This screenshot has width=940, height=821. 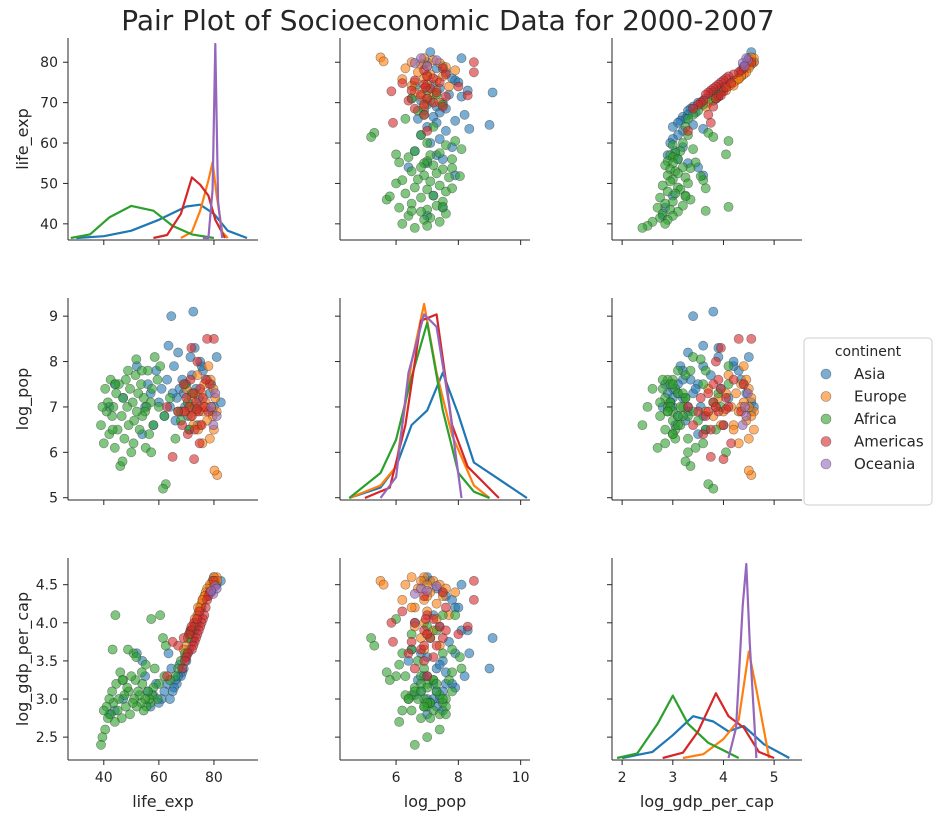 What do you see at coordinates (458, 778) in the screenshot?
I see `x-tick-label: 8` at bounding box center [458, 778].